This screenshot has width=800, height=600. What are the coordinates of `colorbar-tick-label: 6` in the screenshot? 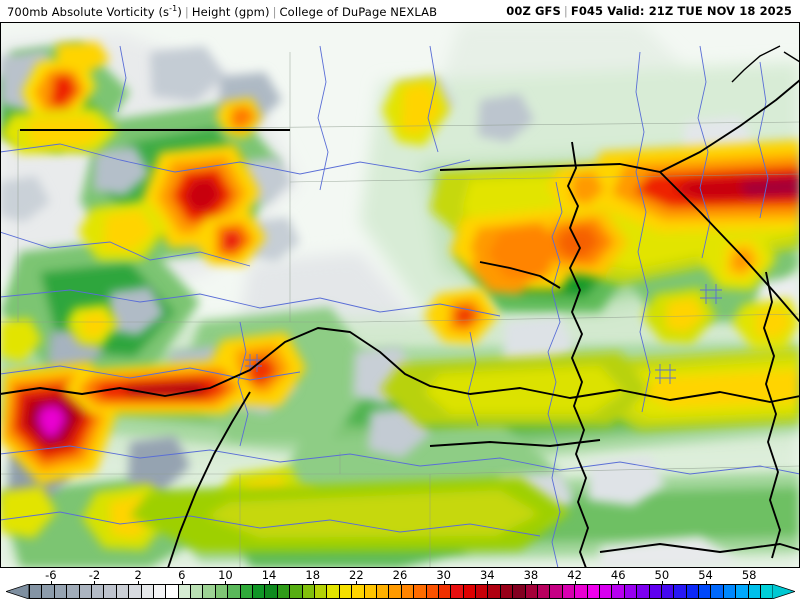 It's located at (182, 575).